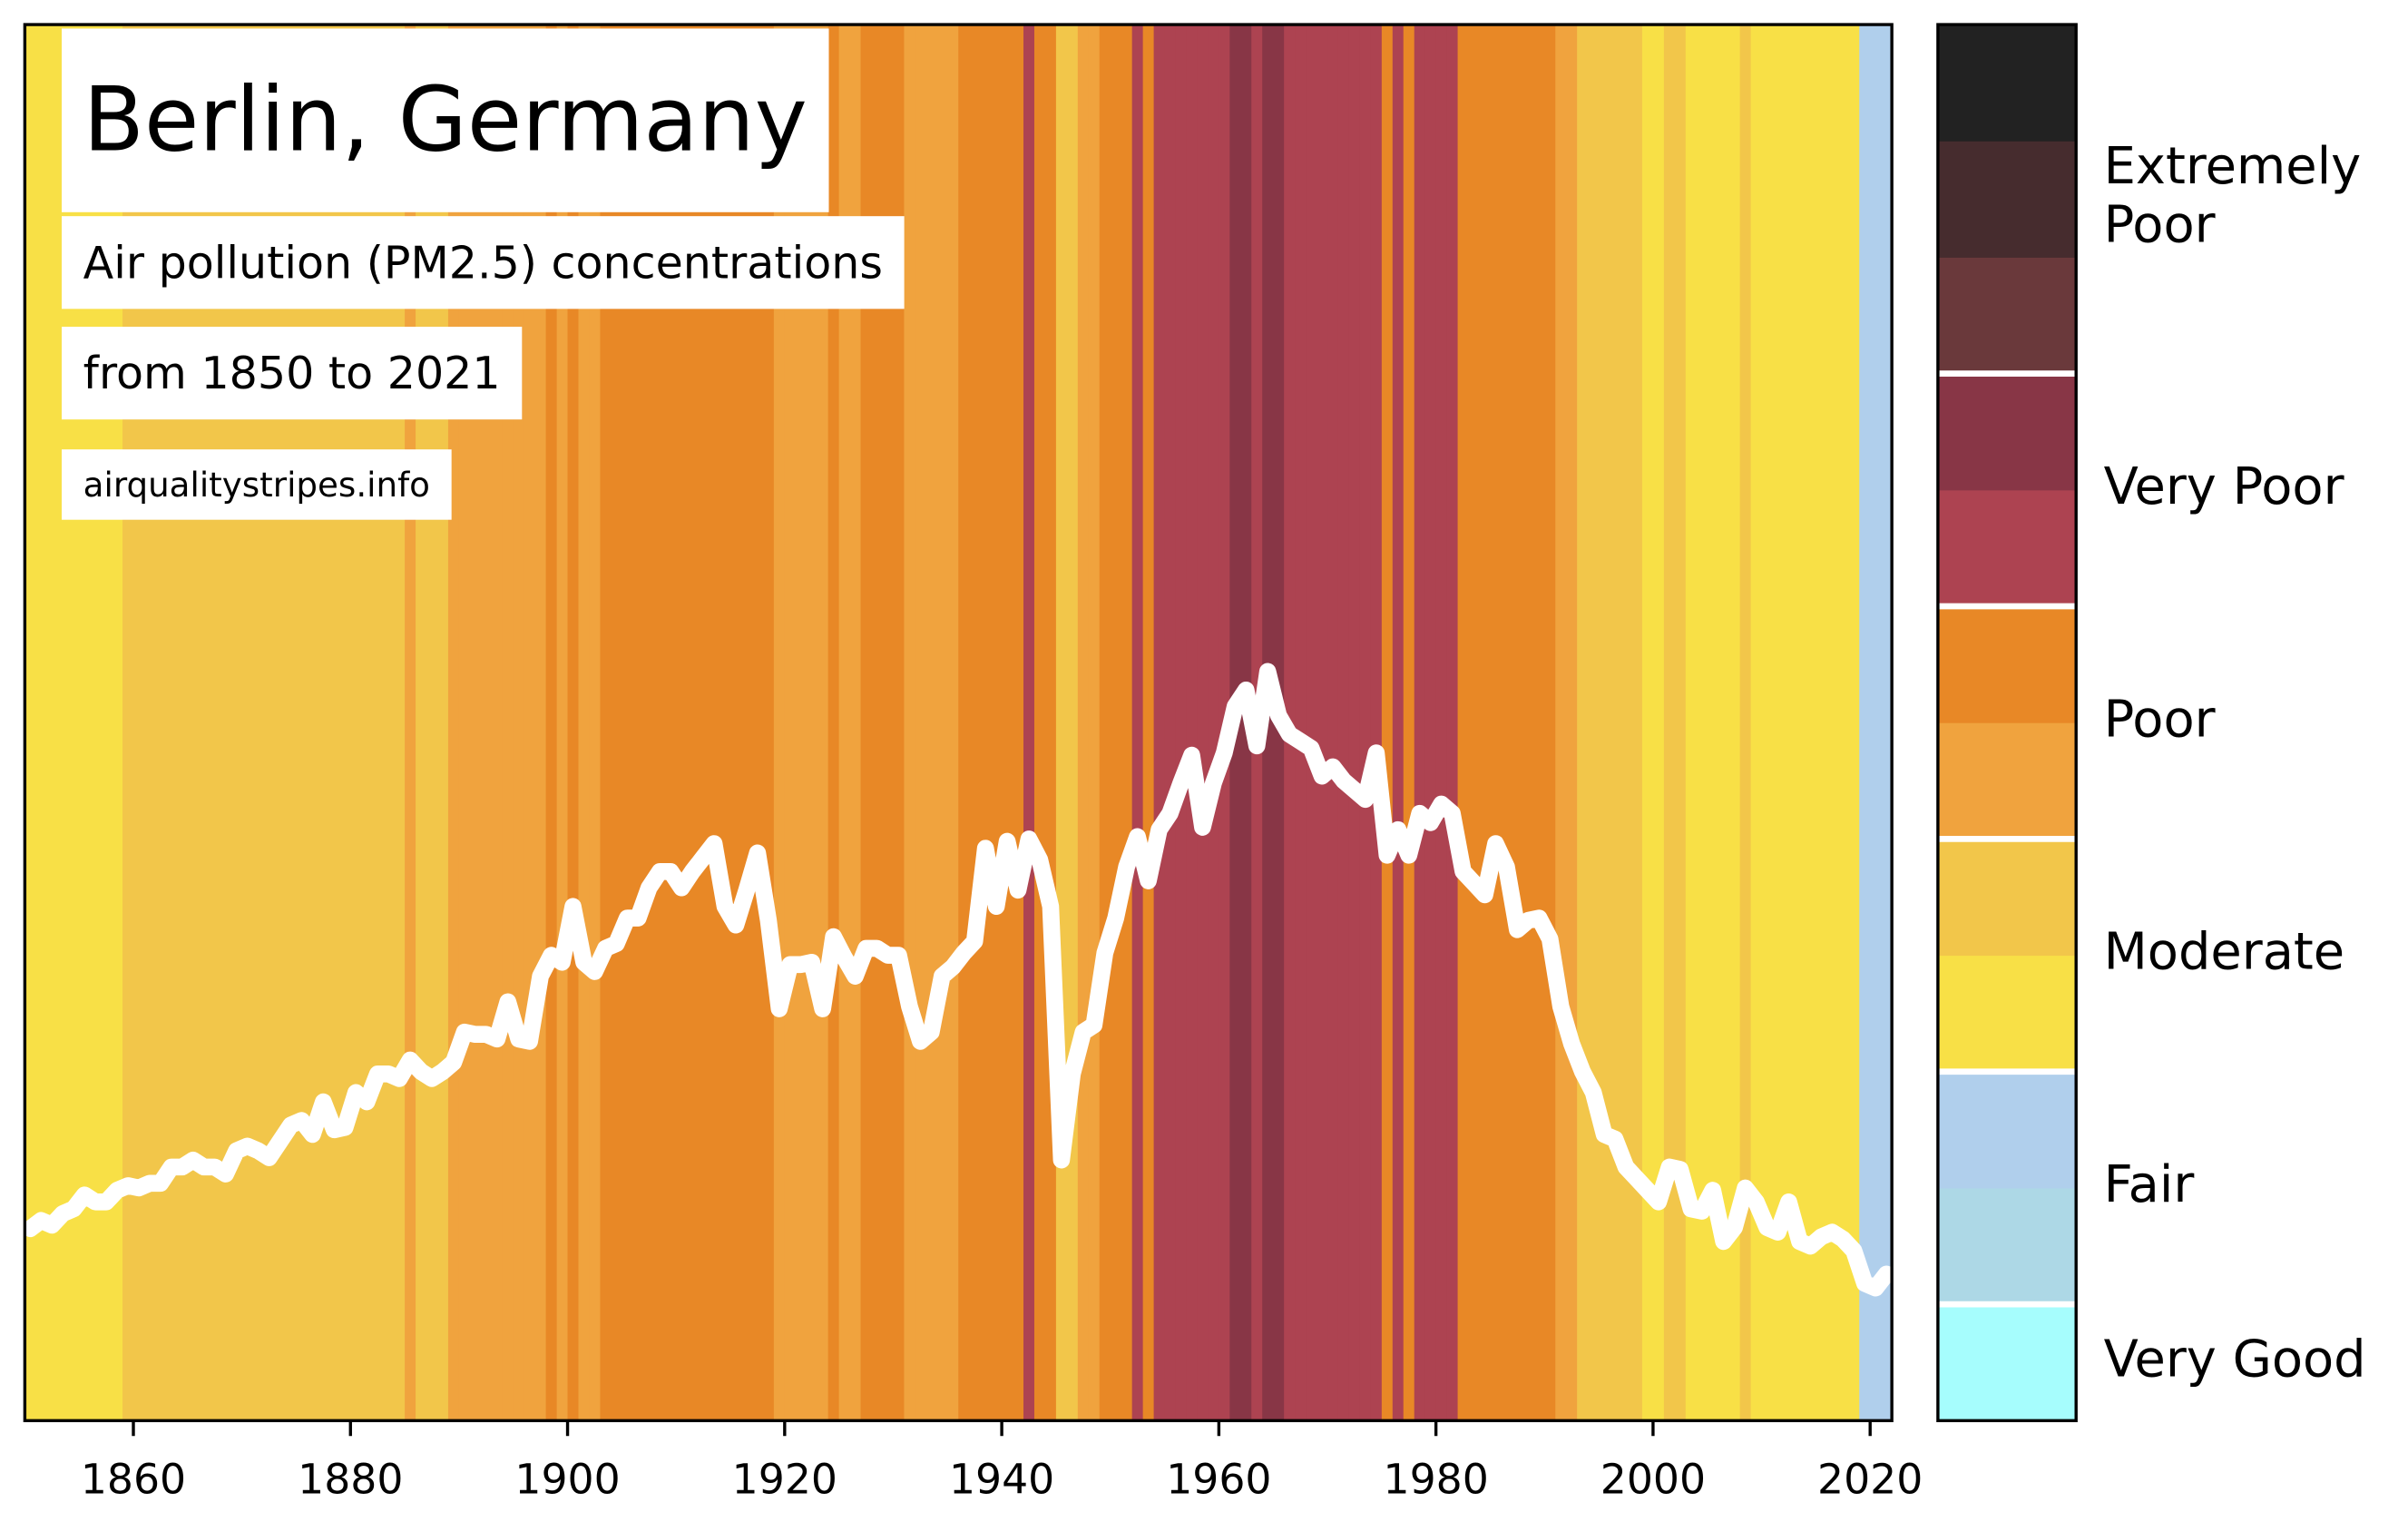 This screenshot has height=1522, width=2408. Describe the element at coordinates (292, 373) in the screenshot. I see `chart-period: from 1850 to 2021` at that location.